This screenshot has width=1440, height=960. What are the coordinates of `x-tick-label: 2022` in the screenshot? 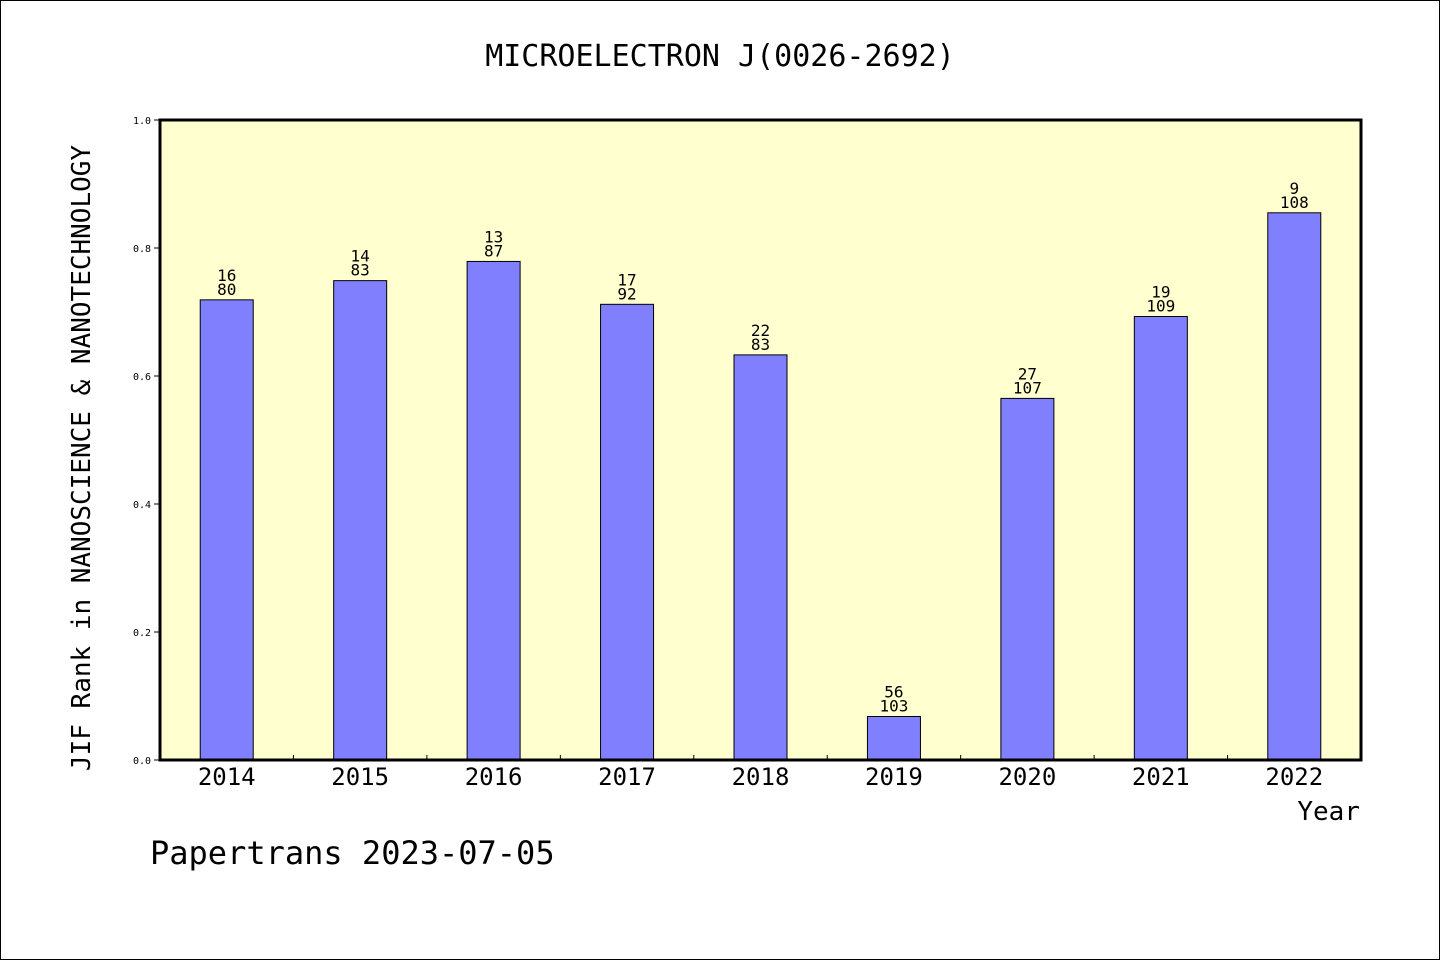 It's located at (1294, 777).